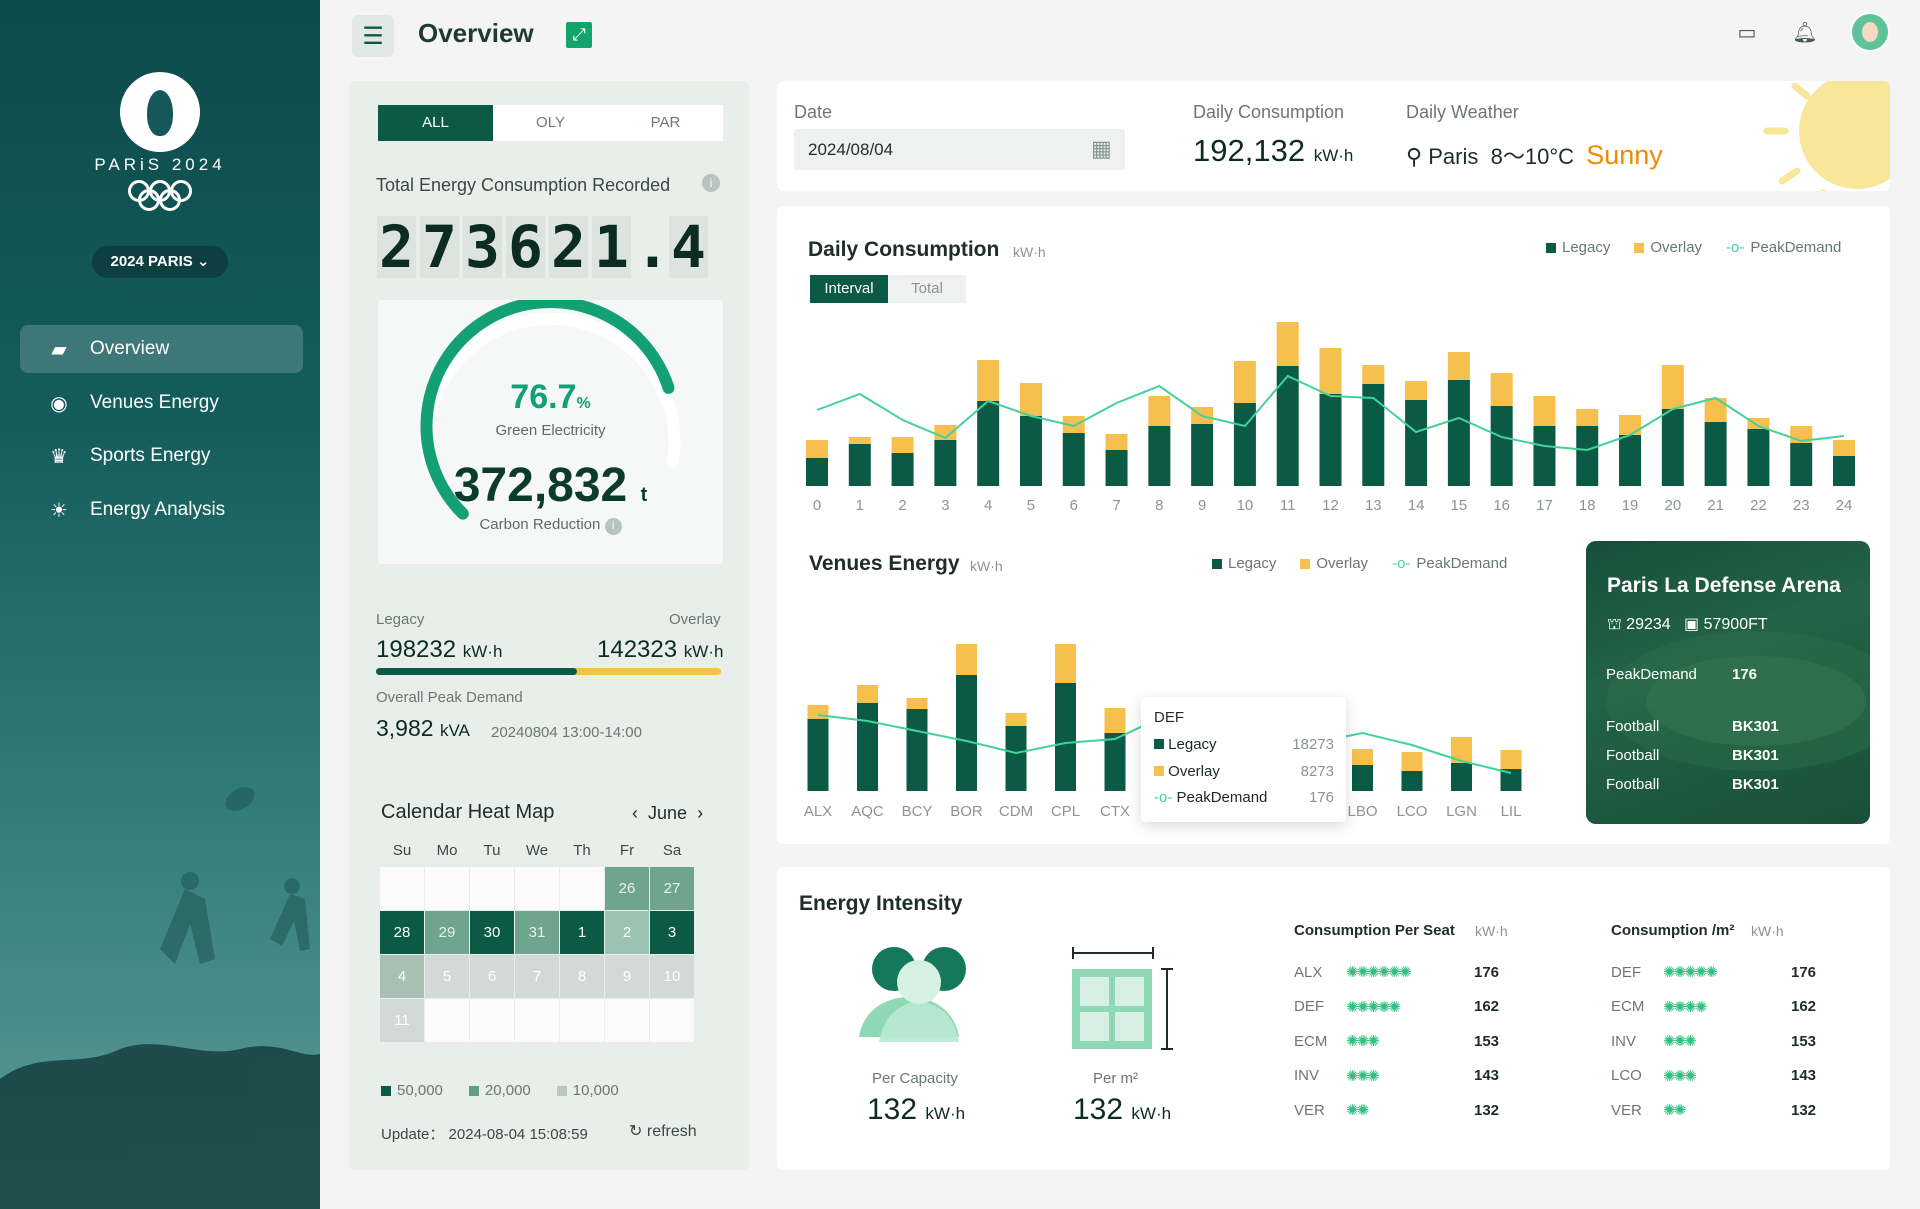 This screenshot has width=1920, height=1209. Describe the element at coordinates (161, 510) in the screenshot. I see `sidebar-item-energy-analysis: ☀ Energy Analysis` at that location.